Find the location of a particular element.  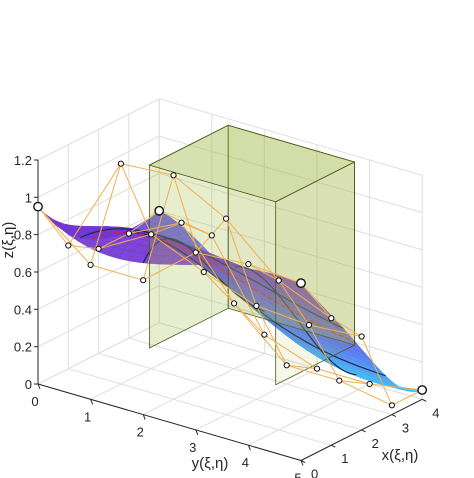

x-axis-label: x(ξ,η) is located at coordinates (400, 455).